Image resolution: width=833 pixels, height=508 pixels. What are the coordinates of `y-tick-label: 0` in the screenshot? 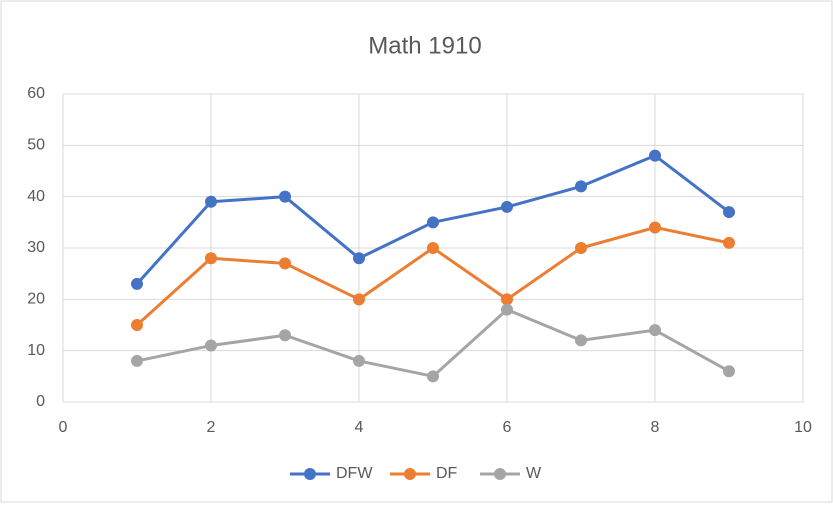 It's located at (40, 401).